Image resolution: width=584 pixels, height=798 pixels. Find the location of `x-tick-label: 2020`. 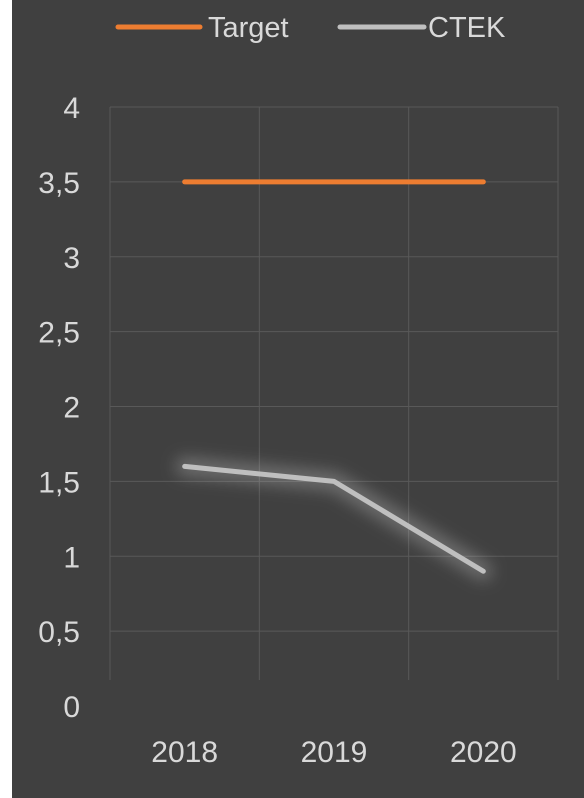

x-tick-label: 2020 is located at coordinates (483, 752).